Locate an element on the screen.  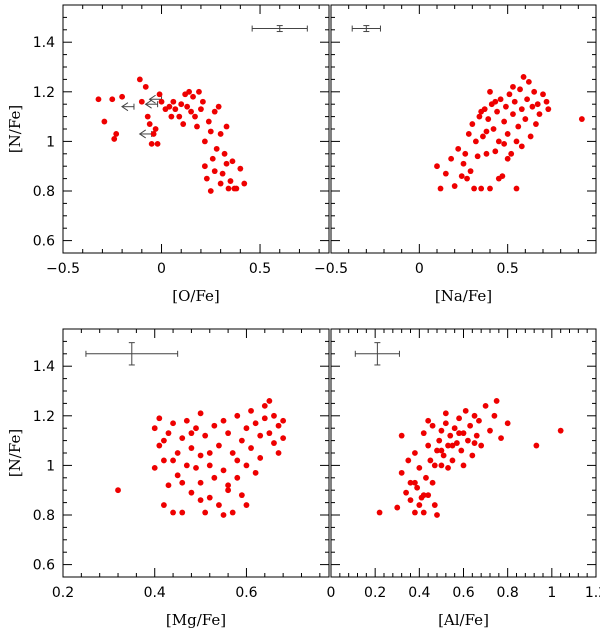
x-tick-label: −0.5 is located at coordinates (331, 269).